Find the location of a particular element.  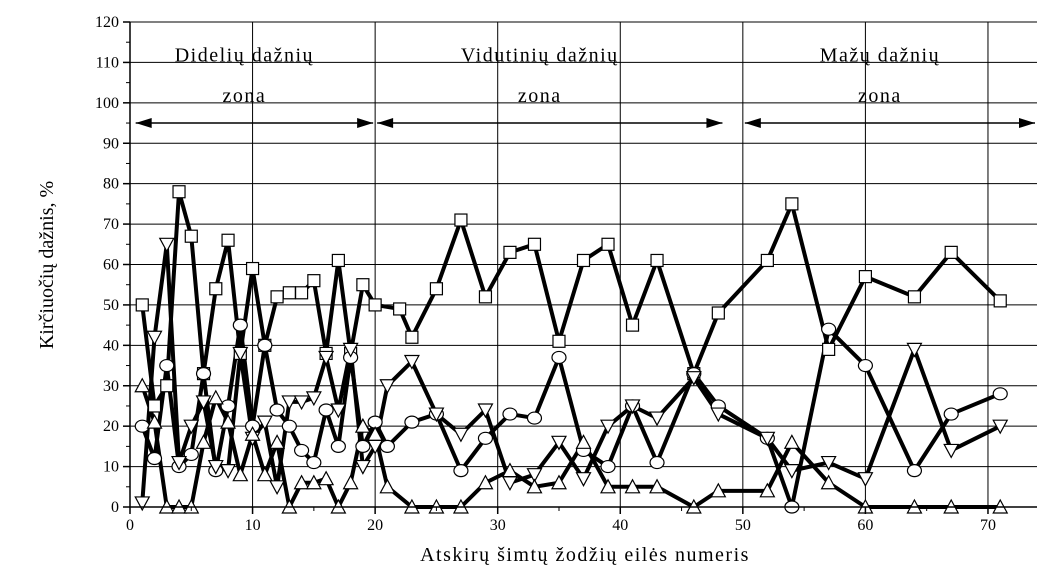

x-tick-label: 20 is located at coordinates (375, 525).